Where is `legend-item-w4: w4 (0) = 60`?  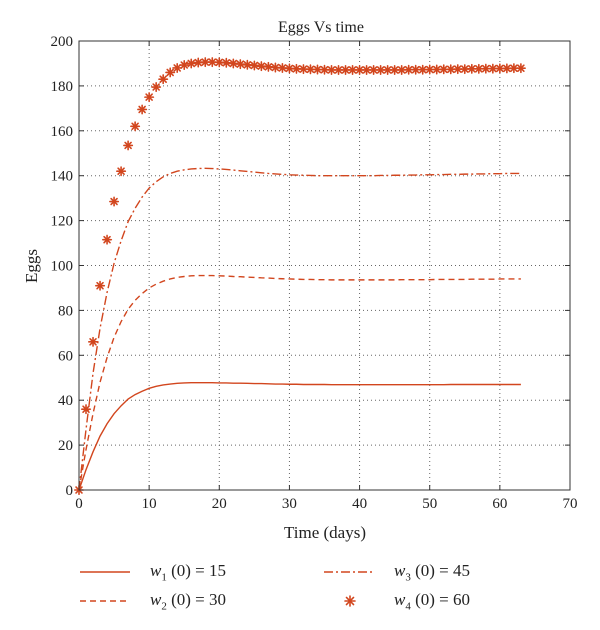
legend-item-w4: w4 (0) = 60 is located at coordinates (396, 601).